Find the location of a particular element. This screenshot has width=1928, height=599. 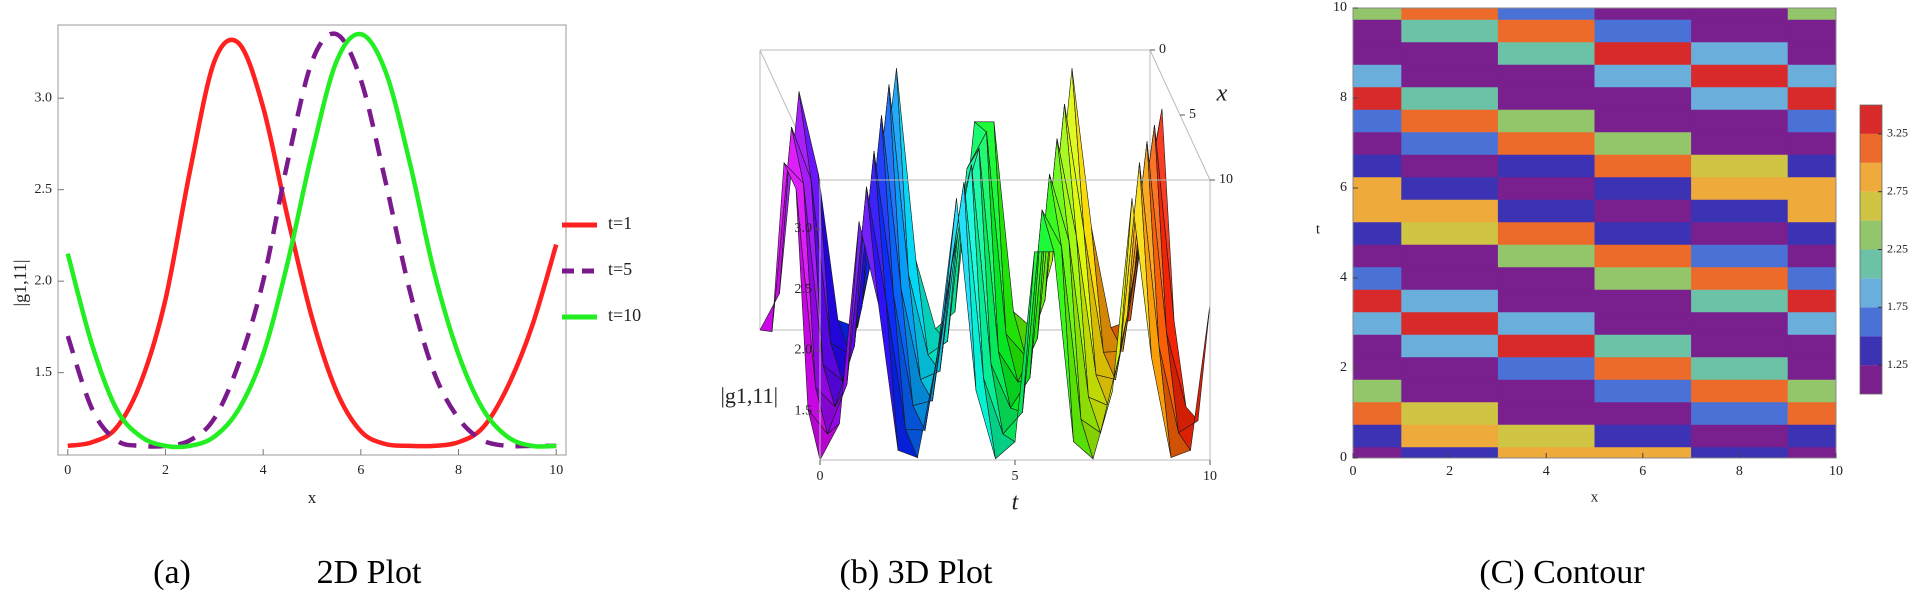

y-tick-label: 4 is located at coordinates (1343, 277).